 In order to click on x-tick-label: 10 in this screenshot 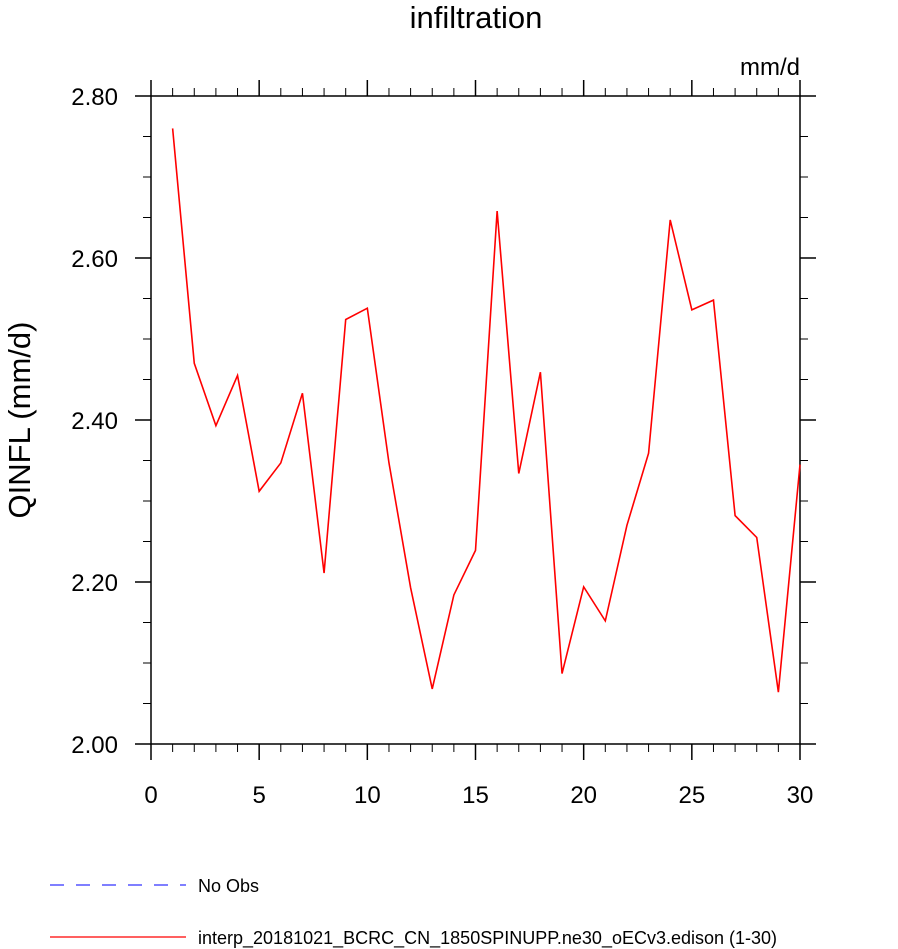, I will do `click(367, 795)`.